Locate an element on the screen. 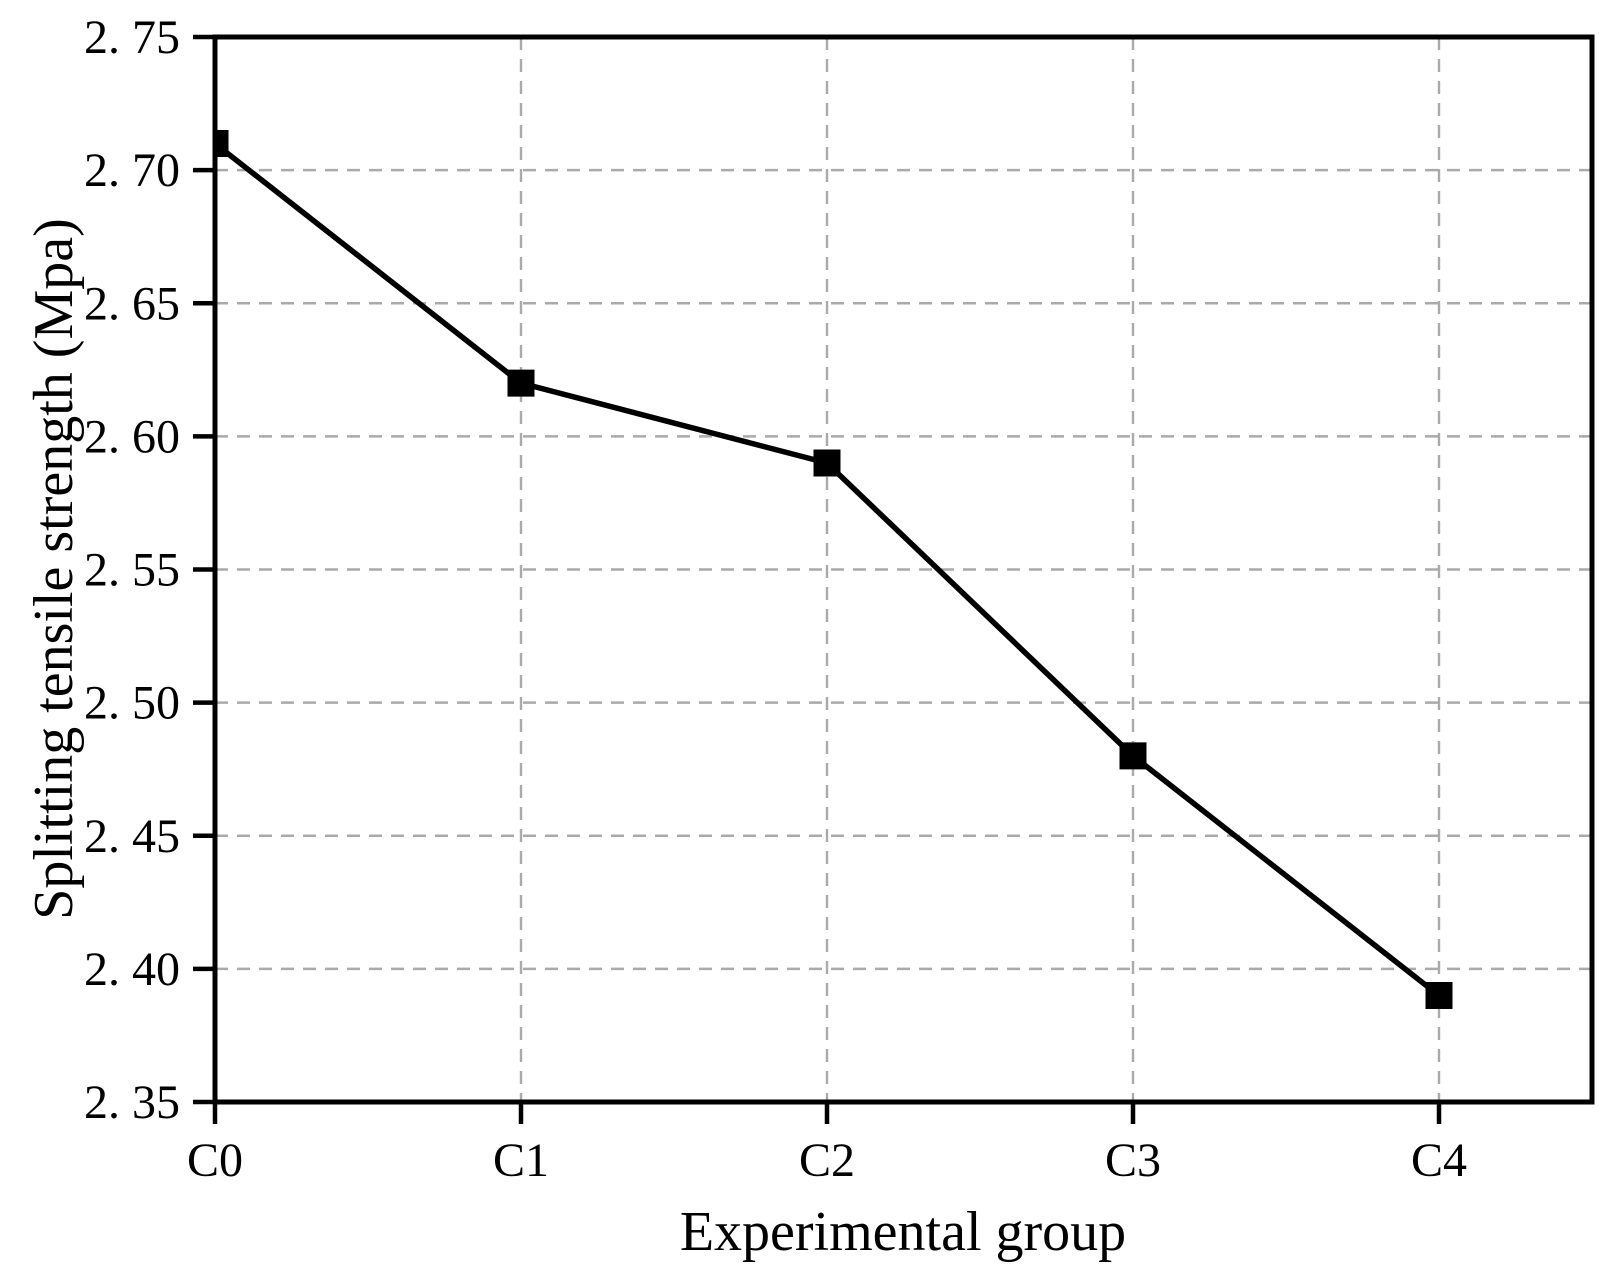 This screenshot has width=1612, height=1280. y-tick-label: 2. 60 is located at coordinates (132, 436).